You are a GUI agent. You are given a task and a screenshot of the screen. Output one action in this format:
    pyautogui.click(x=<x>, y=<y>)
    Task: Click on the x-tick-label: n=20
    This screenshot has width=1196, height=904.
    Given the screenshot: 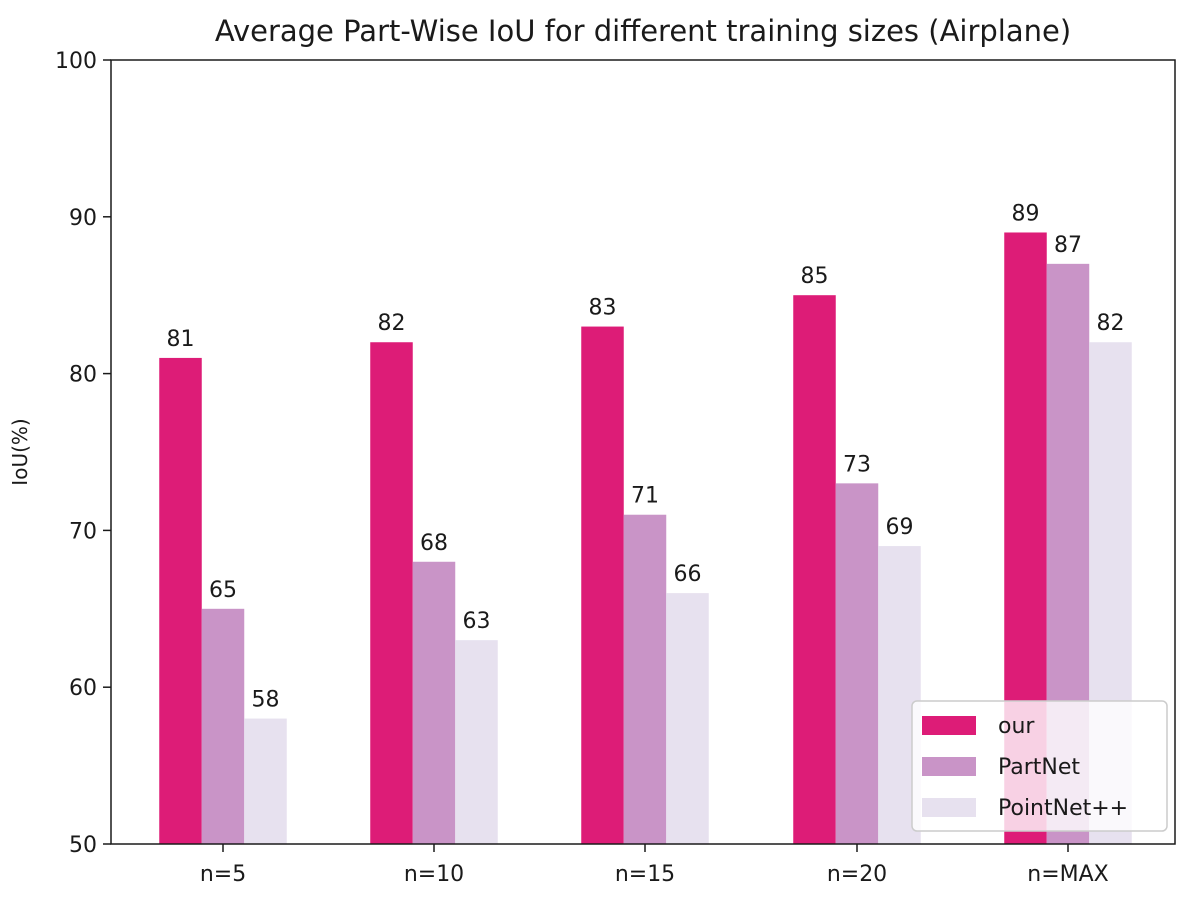 What is the action you would take?
    pyautogui.click(x=857, y=874)
    